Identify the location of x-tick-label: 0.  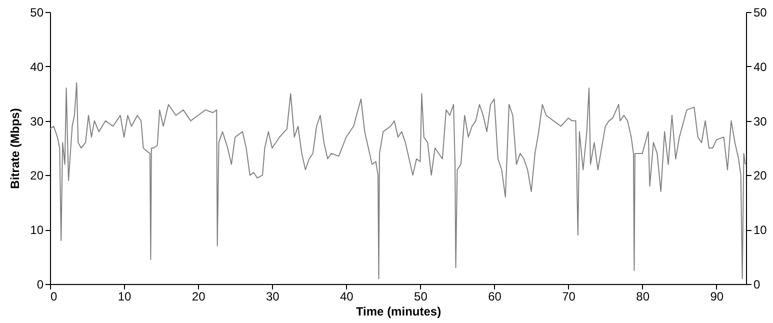
(54, 297).